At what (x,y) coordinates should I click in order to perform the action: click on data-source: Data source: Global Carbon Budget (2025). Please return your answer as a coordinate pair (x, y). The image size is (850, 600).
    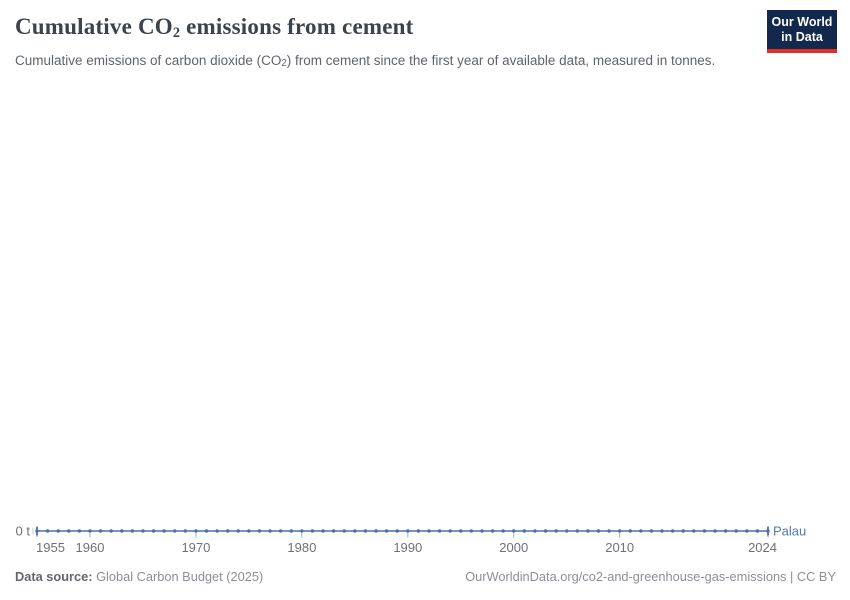
    Looking at the image, I should click on (139, 576).